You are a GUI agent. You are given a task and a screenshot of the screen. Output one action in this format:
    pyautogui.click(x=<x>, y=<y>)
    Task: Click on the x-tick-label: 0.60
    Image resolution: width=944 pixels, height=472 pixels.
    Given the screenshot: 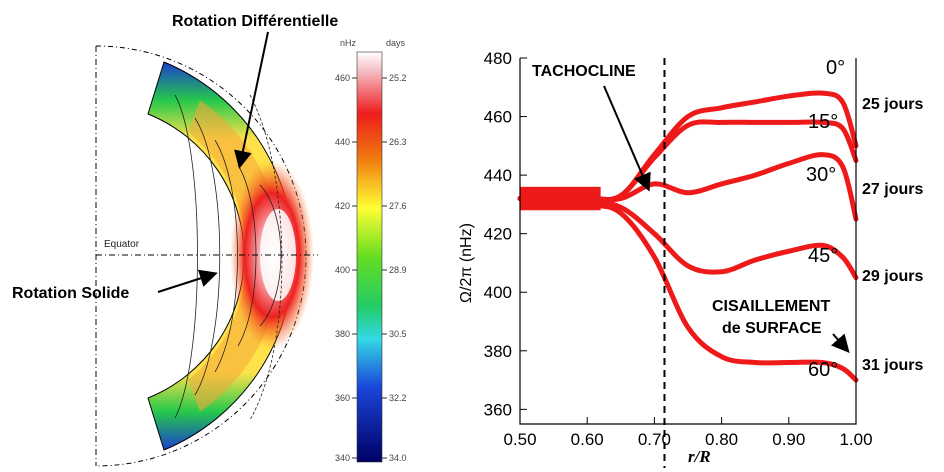 What is the action you would take?
    pyautogui.click(x=587, y=439)
    